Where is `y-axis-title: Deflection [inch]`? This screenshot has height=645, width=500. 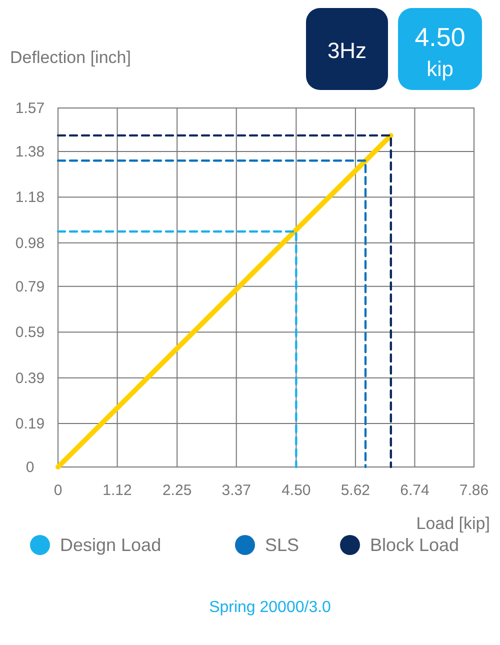
y-axis-title: Deflection [inch] is located at coordinates (70, 57).